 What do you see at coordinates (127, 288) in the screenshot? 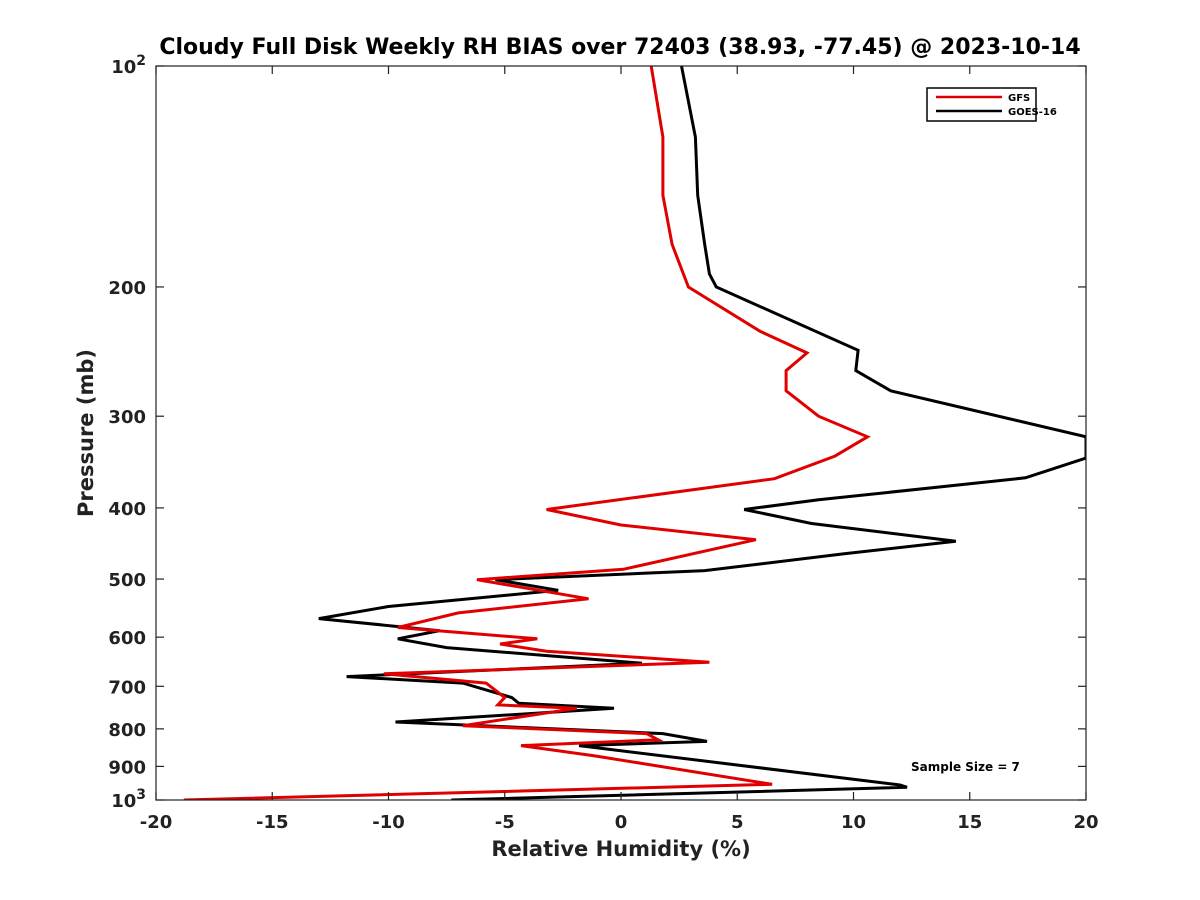
I see `y-tick-label: 200` at bounding box center [127, 288].